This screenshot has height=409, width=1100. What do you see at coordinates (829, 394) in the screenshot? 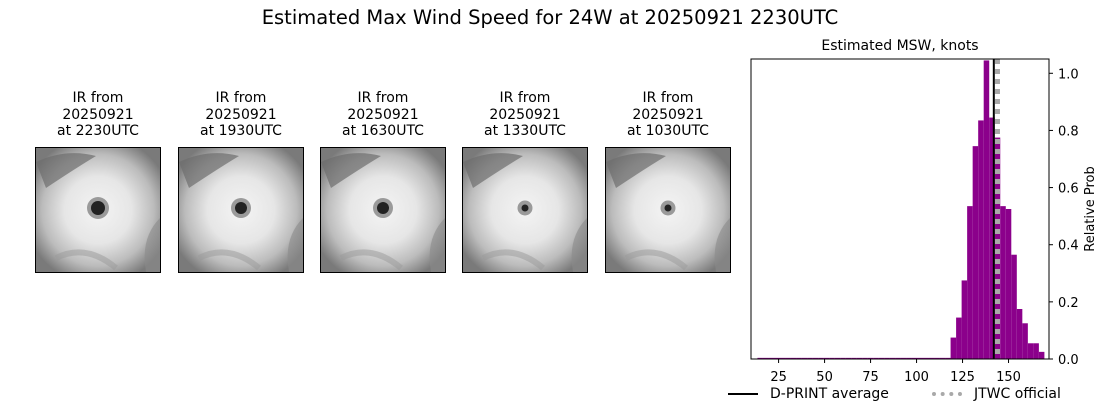
I see `legend-label-dprint: D-PRINT average` at bounding box center [829, 394].